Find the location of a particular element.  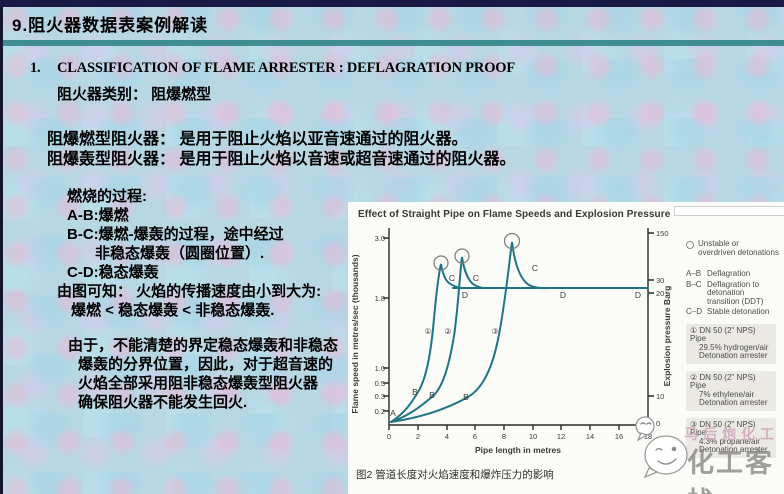

svg-text: 0.3 is located at coordinates (380, 396).